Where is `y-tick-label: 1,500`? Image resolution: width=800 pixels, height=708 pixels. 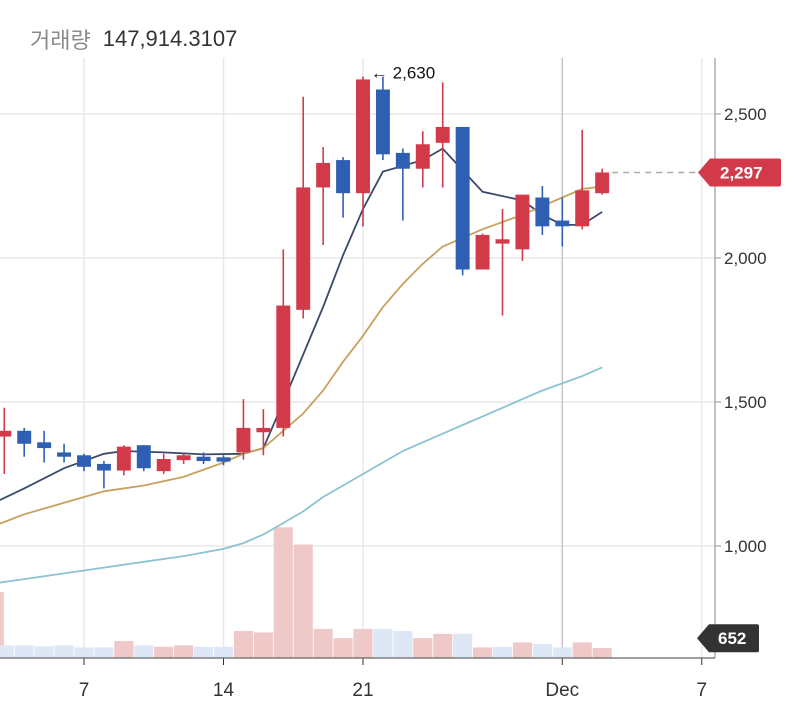
y-tick-label: 1,500 is located at coordinates (745, 402).